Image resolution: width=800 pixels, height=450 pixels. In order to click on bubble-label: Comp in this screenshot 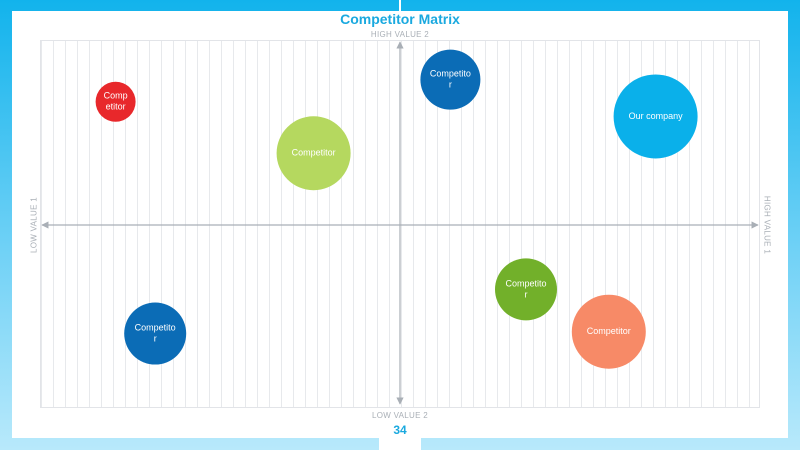, I will do `click(116, 96)`.